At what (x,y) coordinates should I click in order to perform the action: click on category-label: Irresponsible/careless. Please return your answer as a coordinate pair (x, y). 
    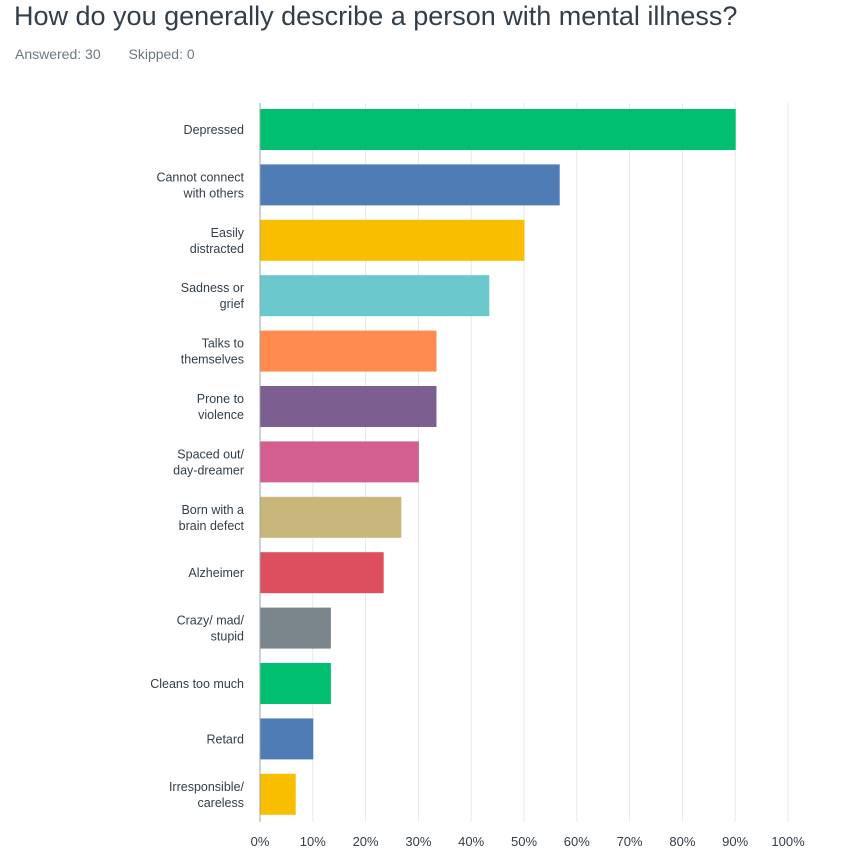
    Looking at the image, I should click on (207, 795).